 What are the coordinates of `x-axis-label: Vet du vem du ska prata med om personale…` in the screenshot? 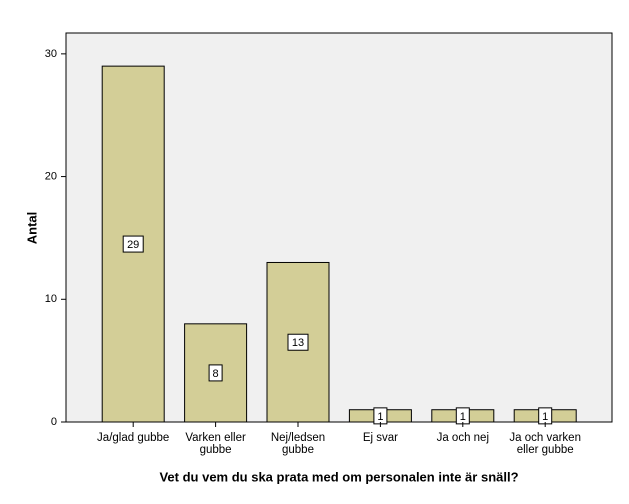 It's located at (338, 476).